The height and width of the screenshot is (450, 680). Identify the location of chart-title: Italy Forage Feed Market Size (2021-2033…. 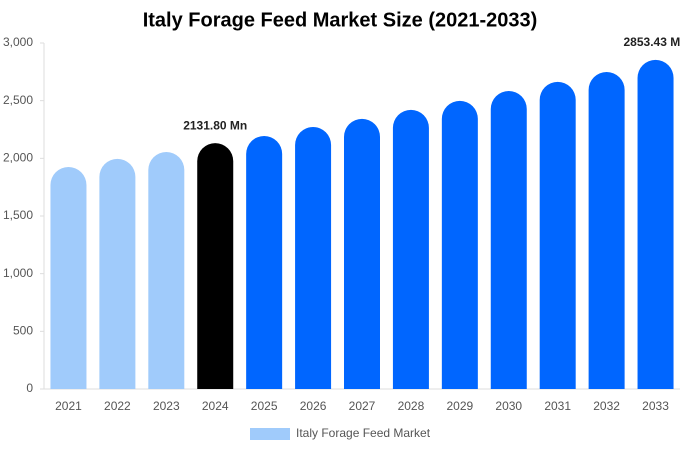
(340, 20).